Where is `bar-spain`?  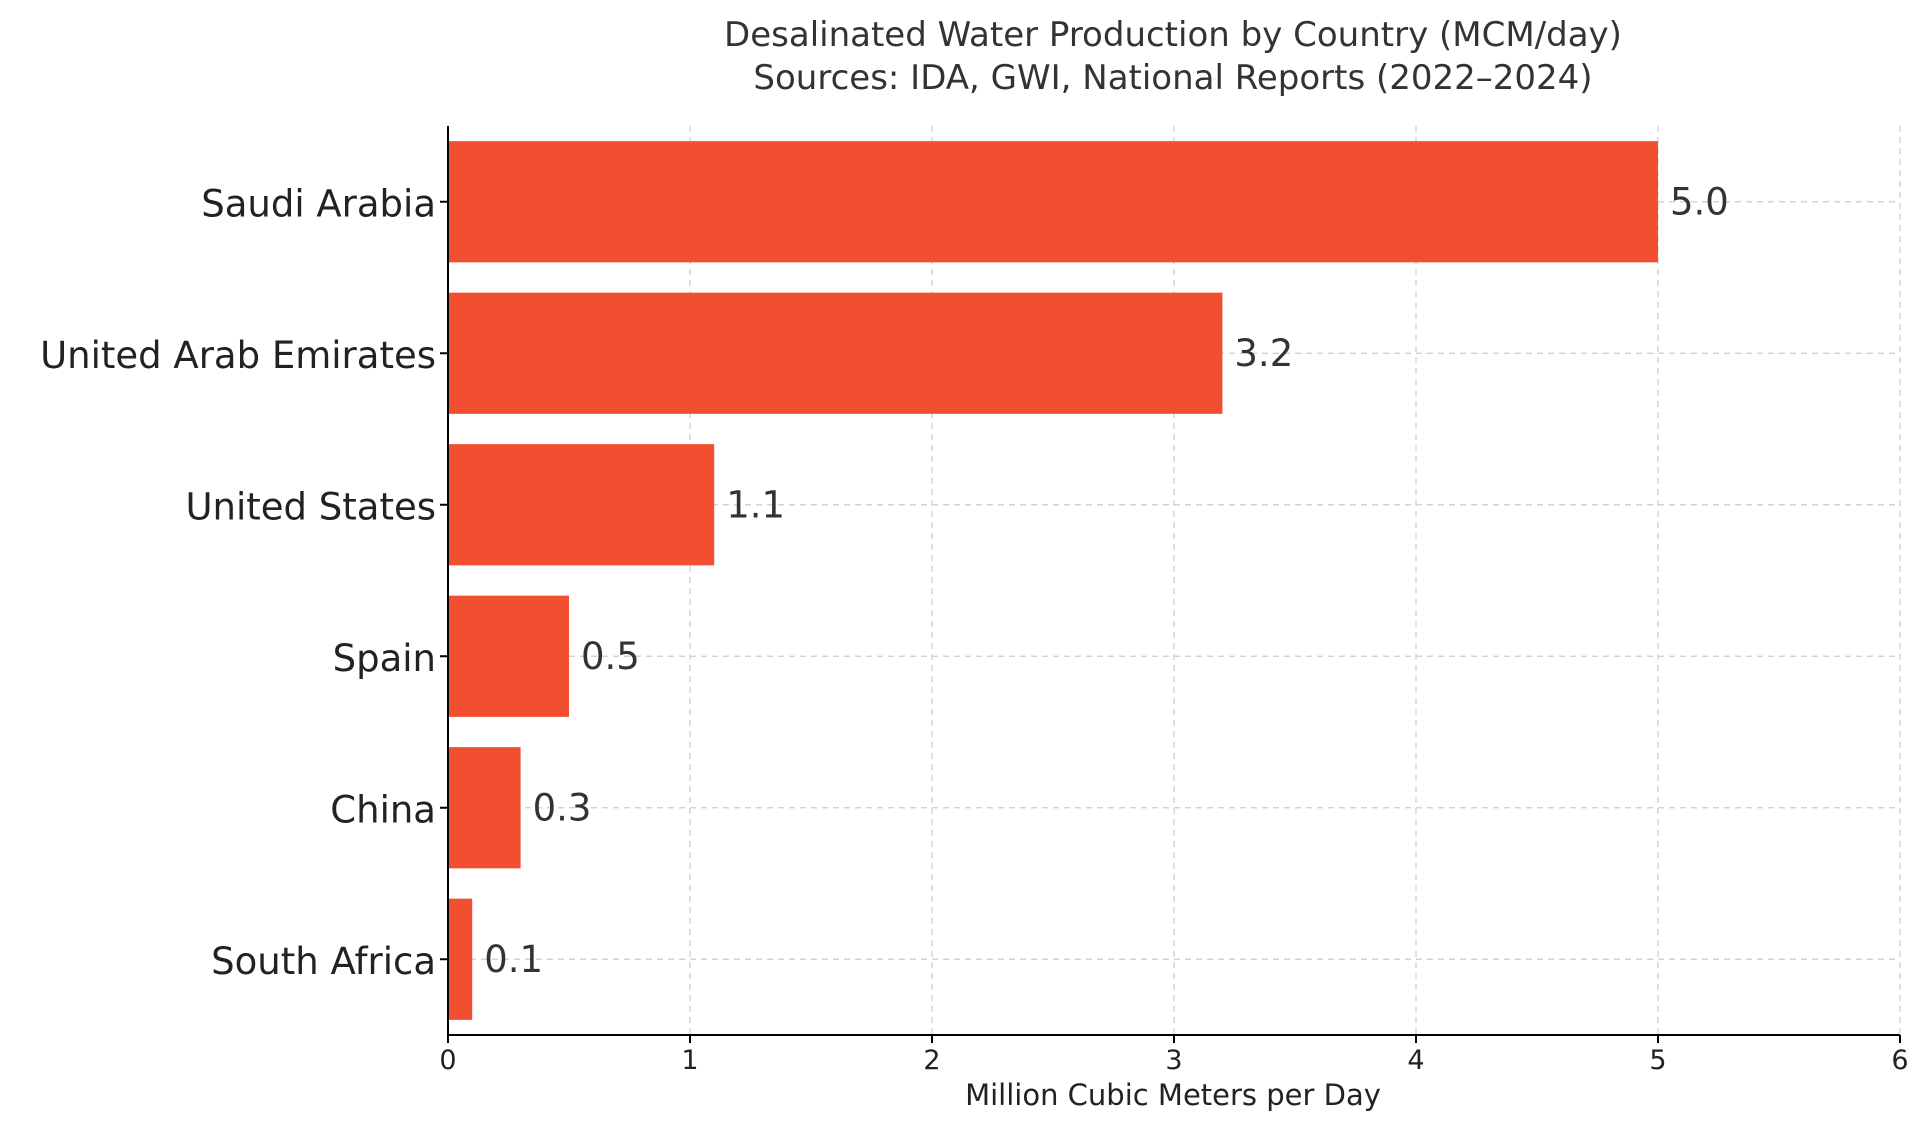
bar-spain is located at coordinates (508, 656).